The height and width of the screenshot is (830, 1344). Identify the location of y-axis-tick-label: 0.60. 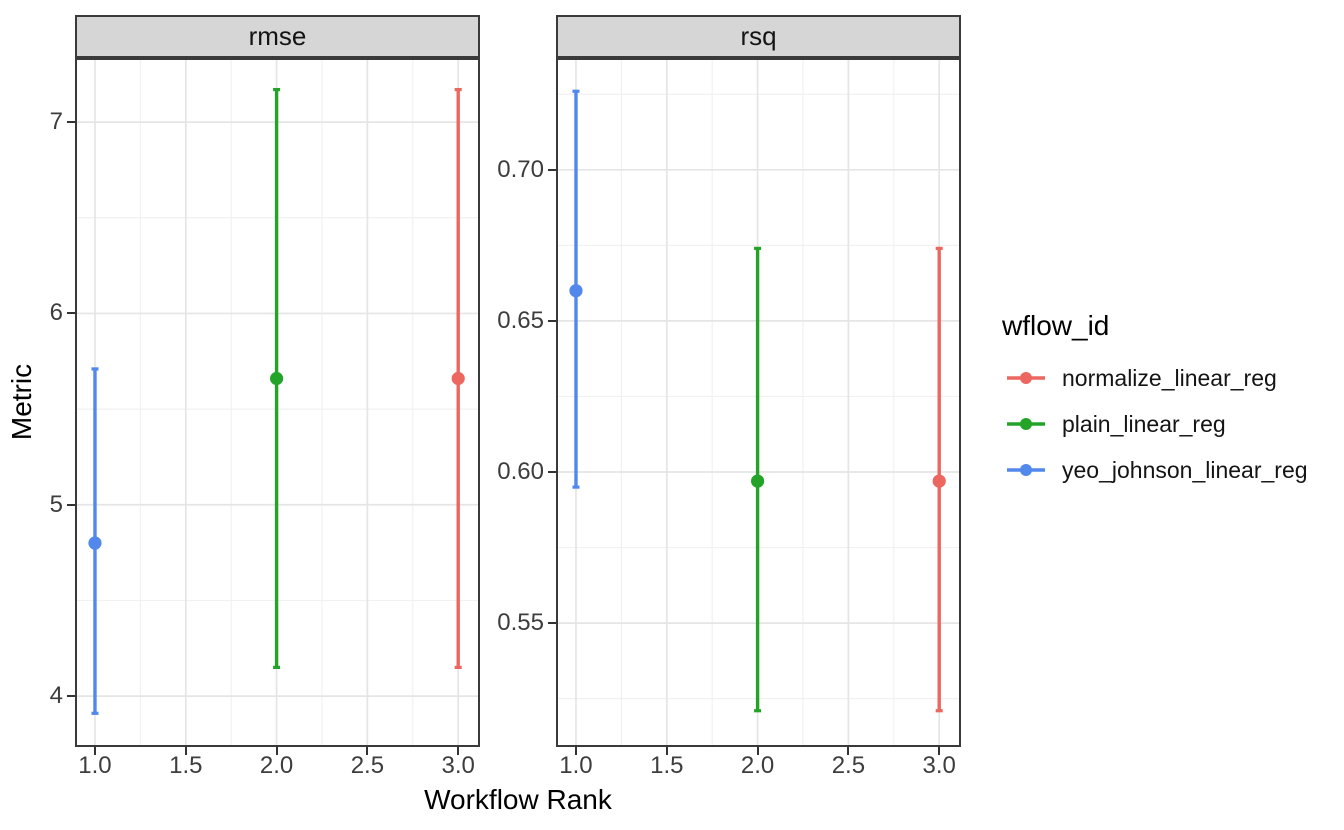
(520, 471).